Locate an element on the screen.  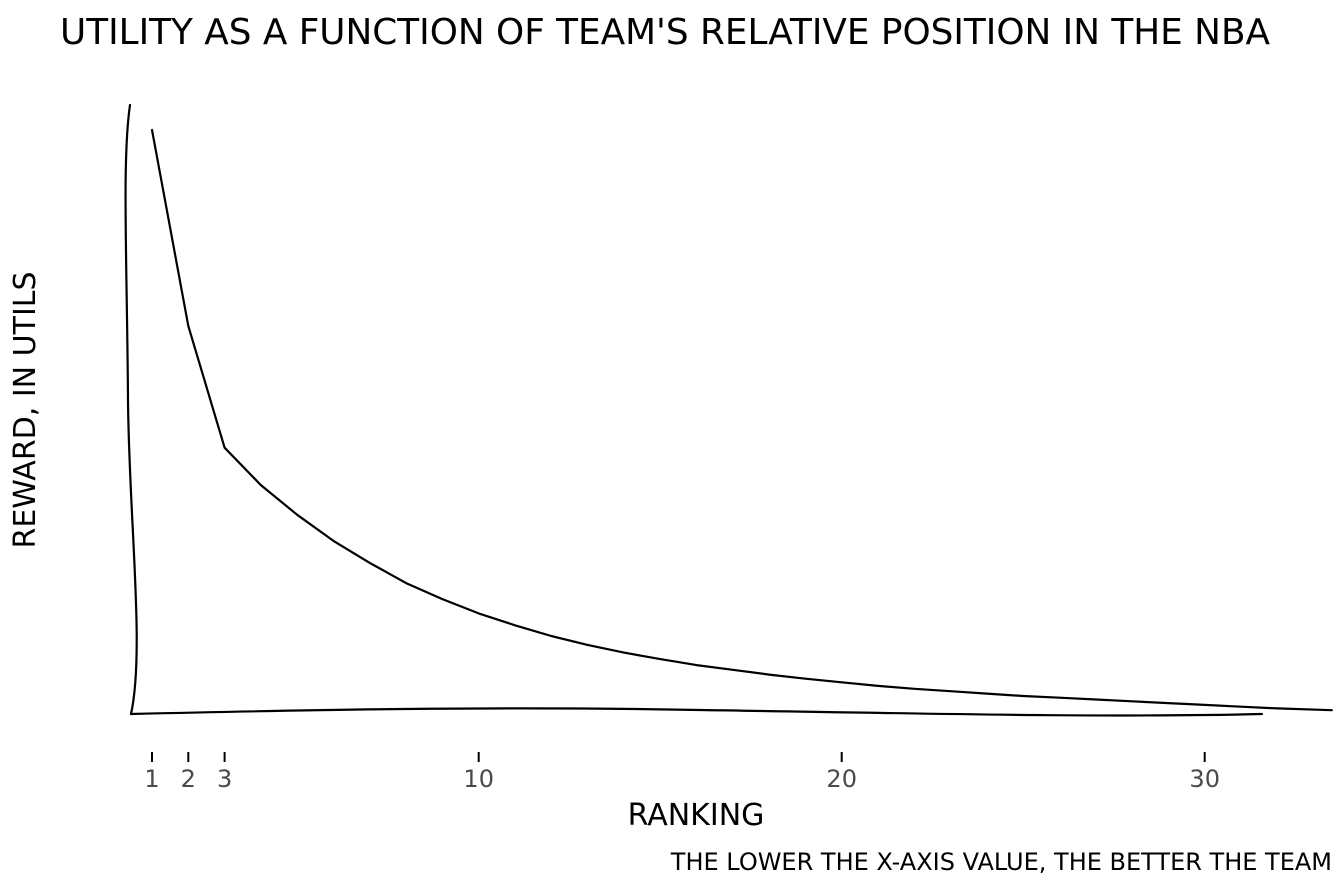
x-axis-label: RANKING is located at coordinates (696, 815).